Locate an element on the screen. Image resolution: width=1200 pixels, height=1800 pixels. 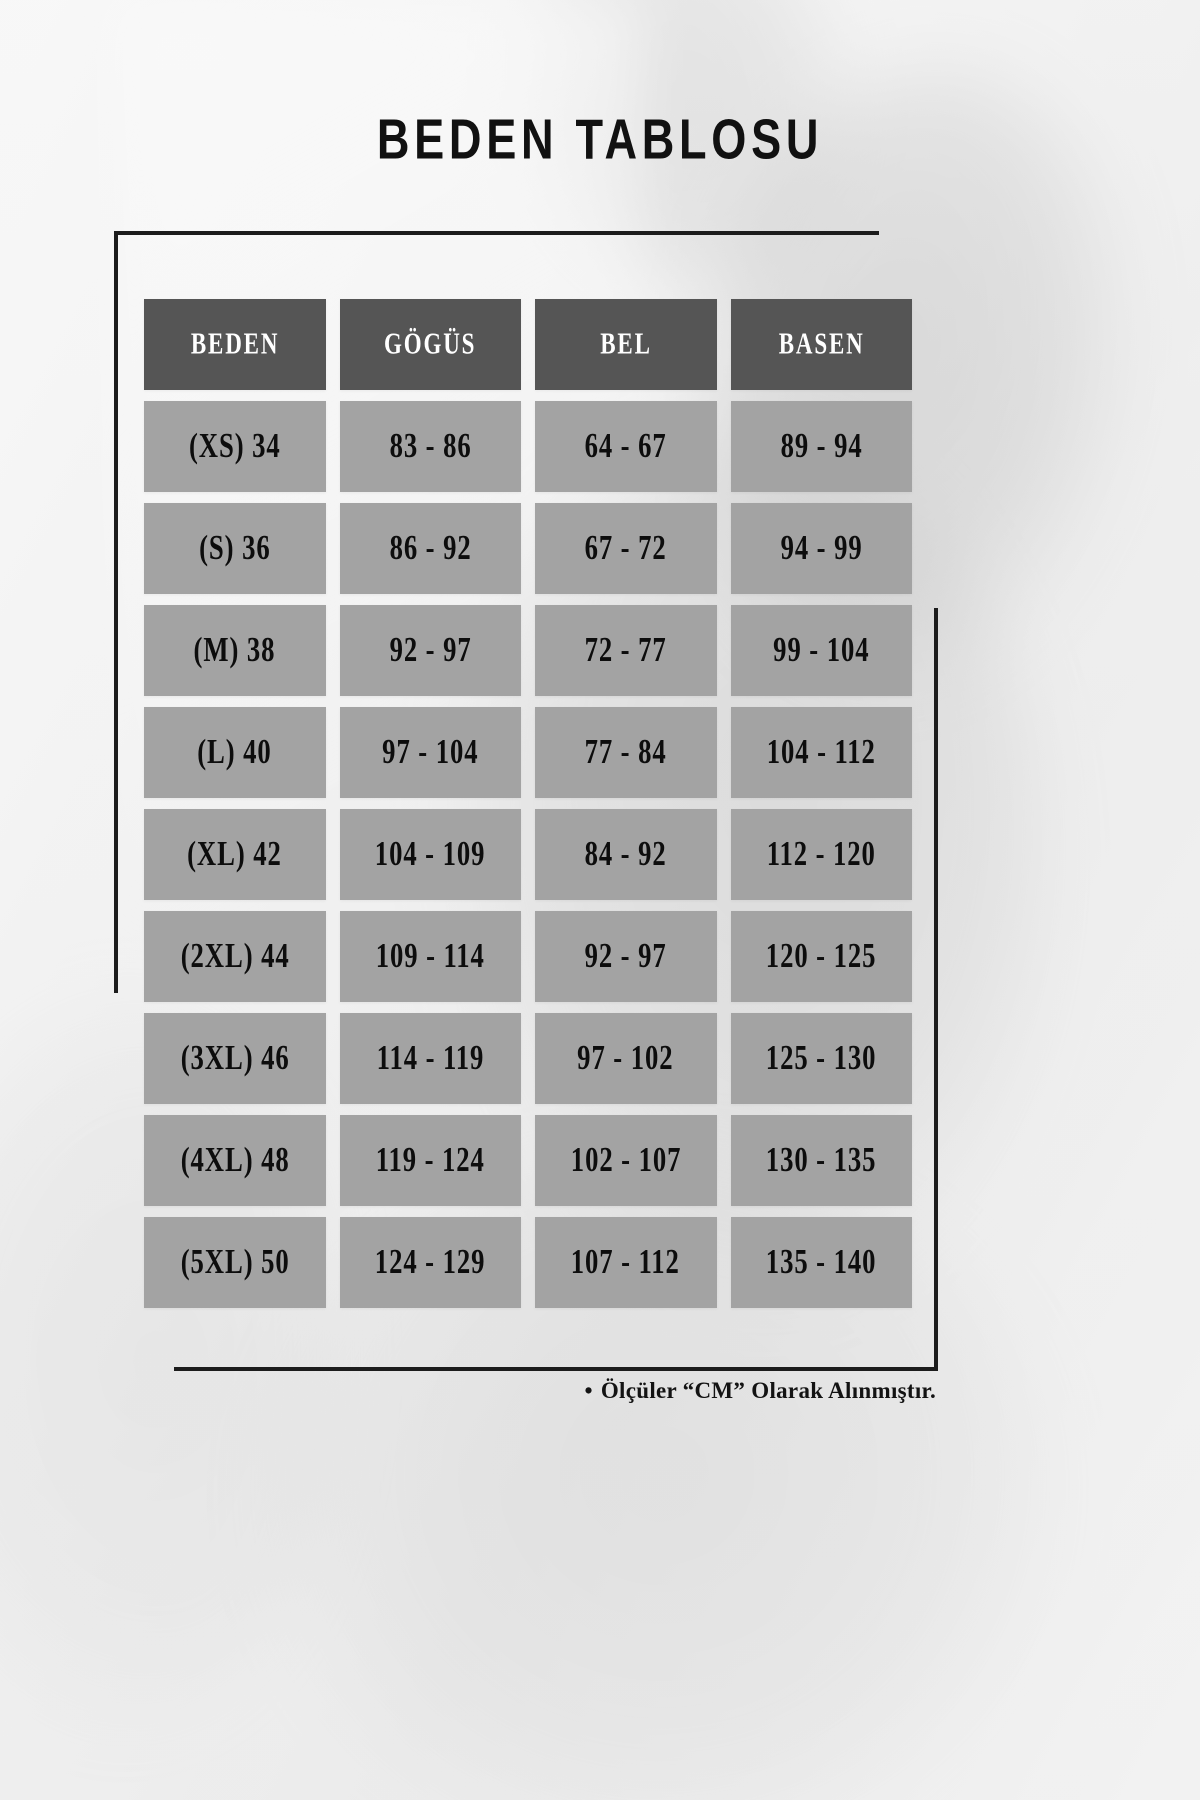
decor-rule-bottom is located at coordinates (556, 1369).